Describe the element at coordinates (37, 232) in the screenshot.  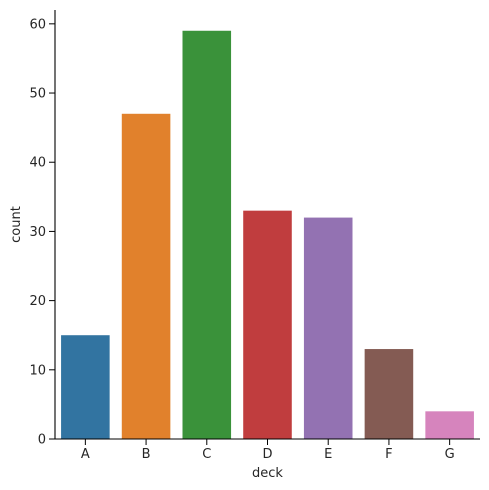
I see `y-tick-label: 30` at that location.